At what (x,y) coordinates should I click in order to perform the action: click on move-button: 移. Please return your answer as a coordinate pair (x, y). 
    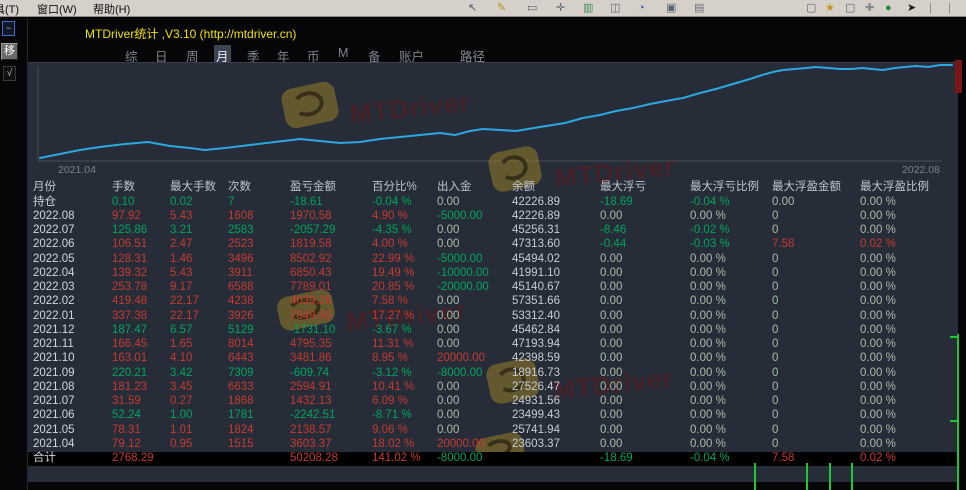
    Looking at the image, I should click on (9, 51).